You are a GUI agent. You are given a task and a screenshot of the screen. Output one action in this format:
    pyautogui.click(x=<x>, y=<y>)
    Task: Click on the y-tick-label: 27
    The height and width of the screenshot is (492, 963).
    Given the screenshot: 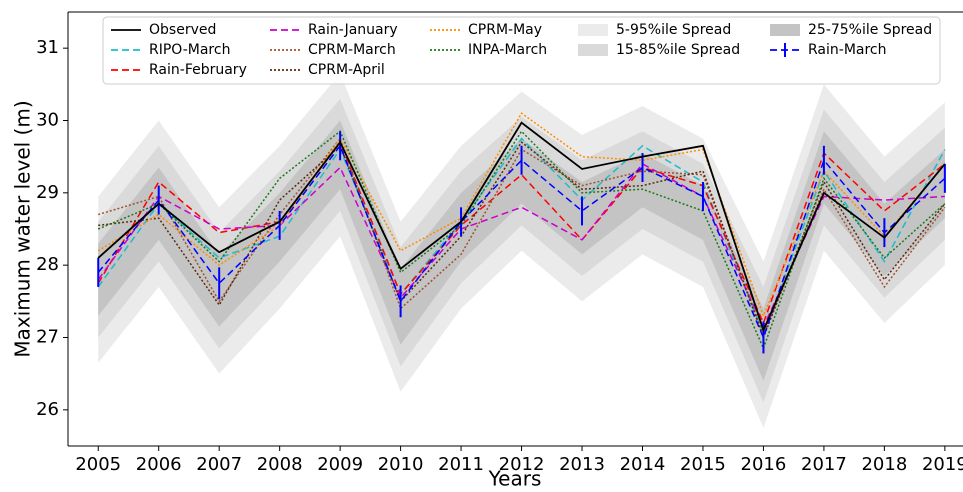 What is the action you would take?
    pyautogui.click(x=47, y=337)
    